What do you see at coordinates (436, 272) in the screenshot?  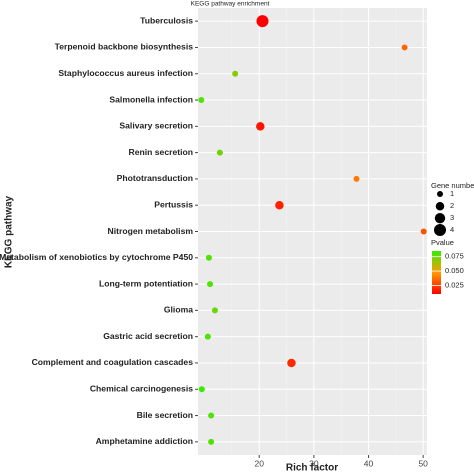 I see `colorbar` at bounding box center [436, 272].